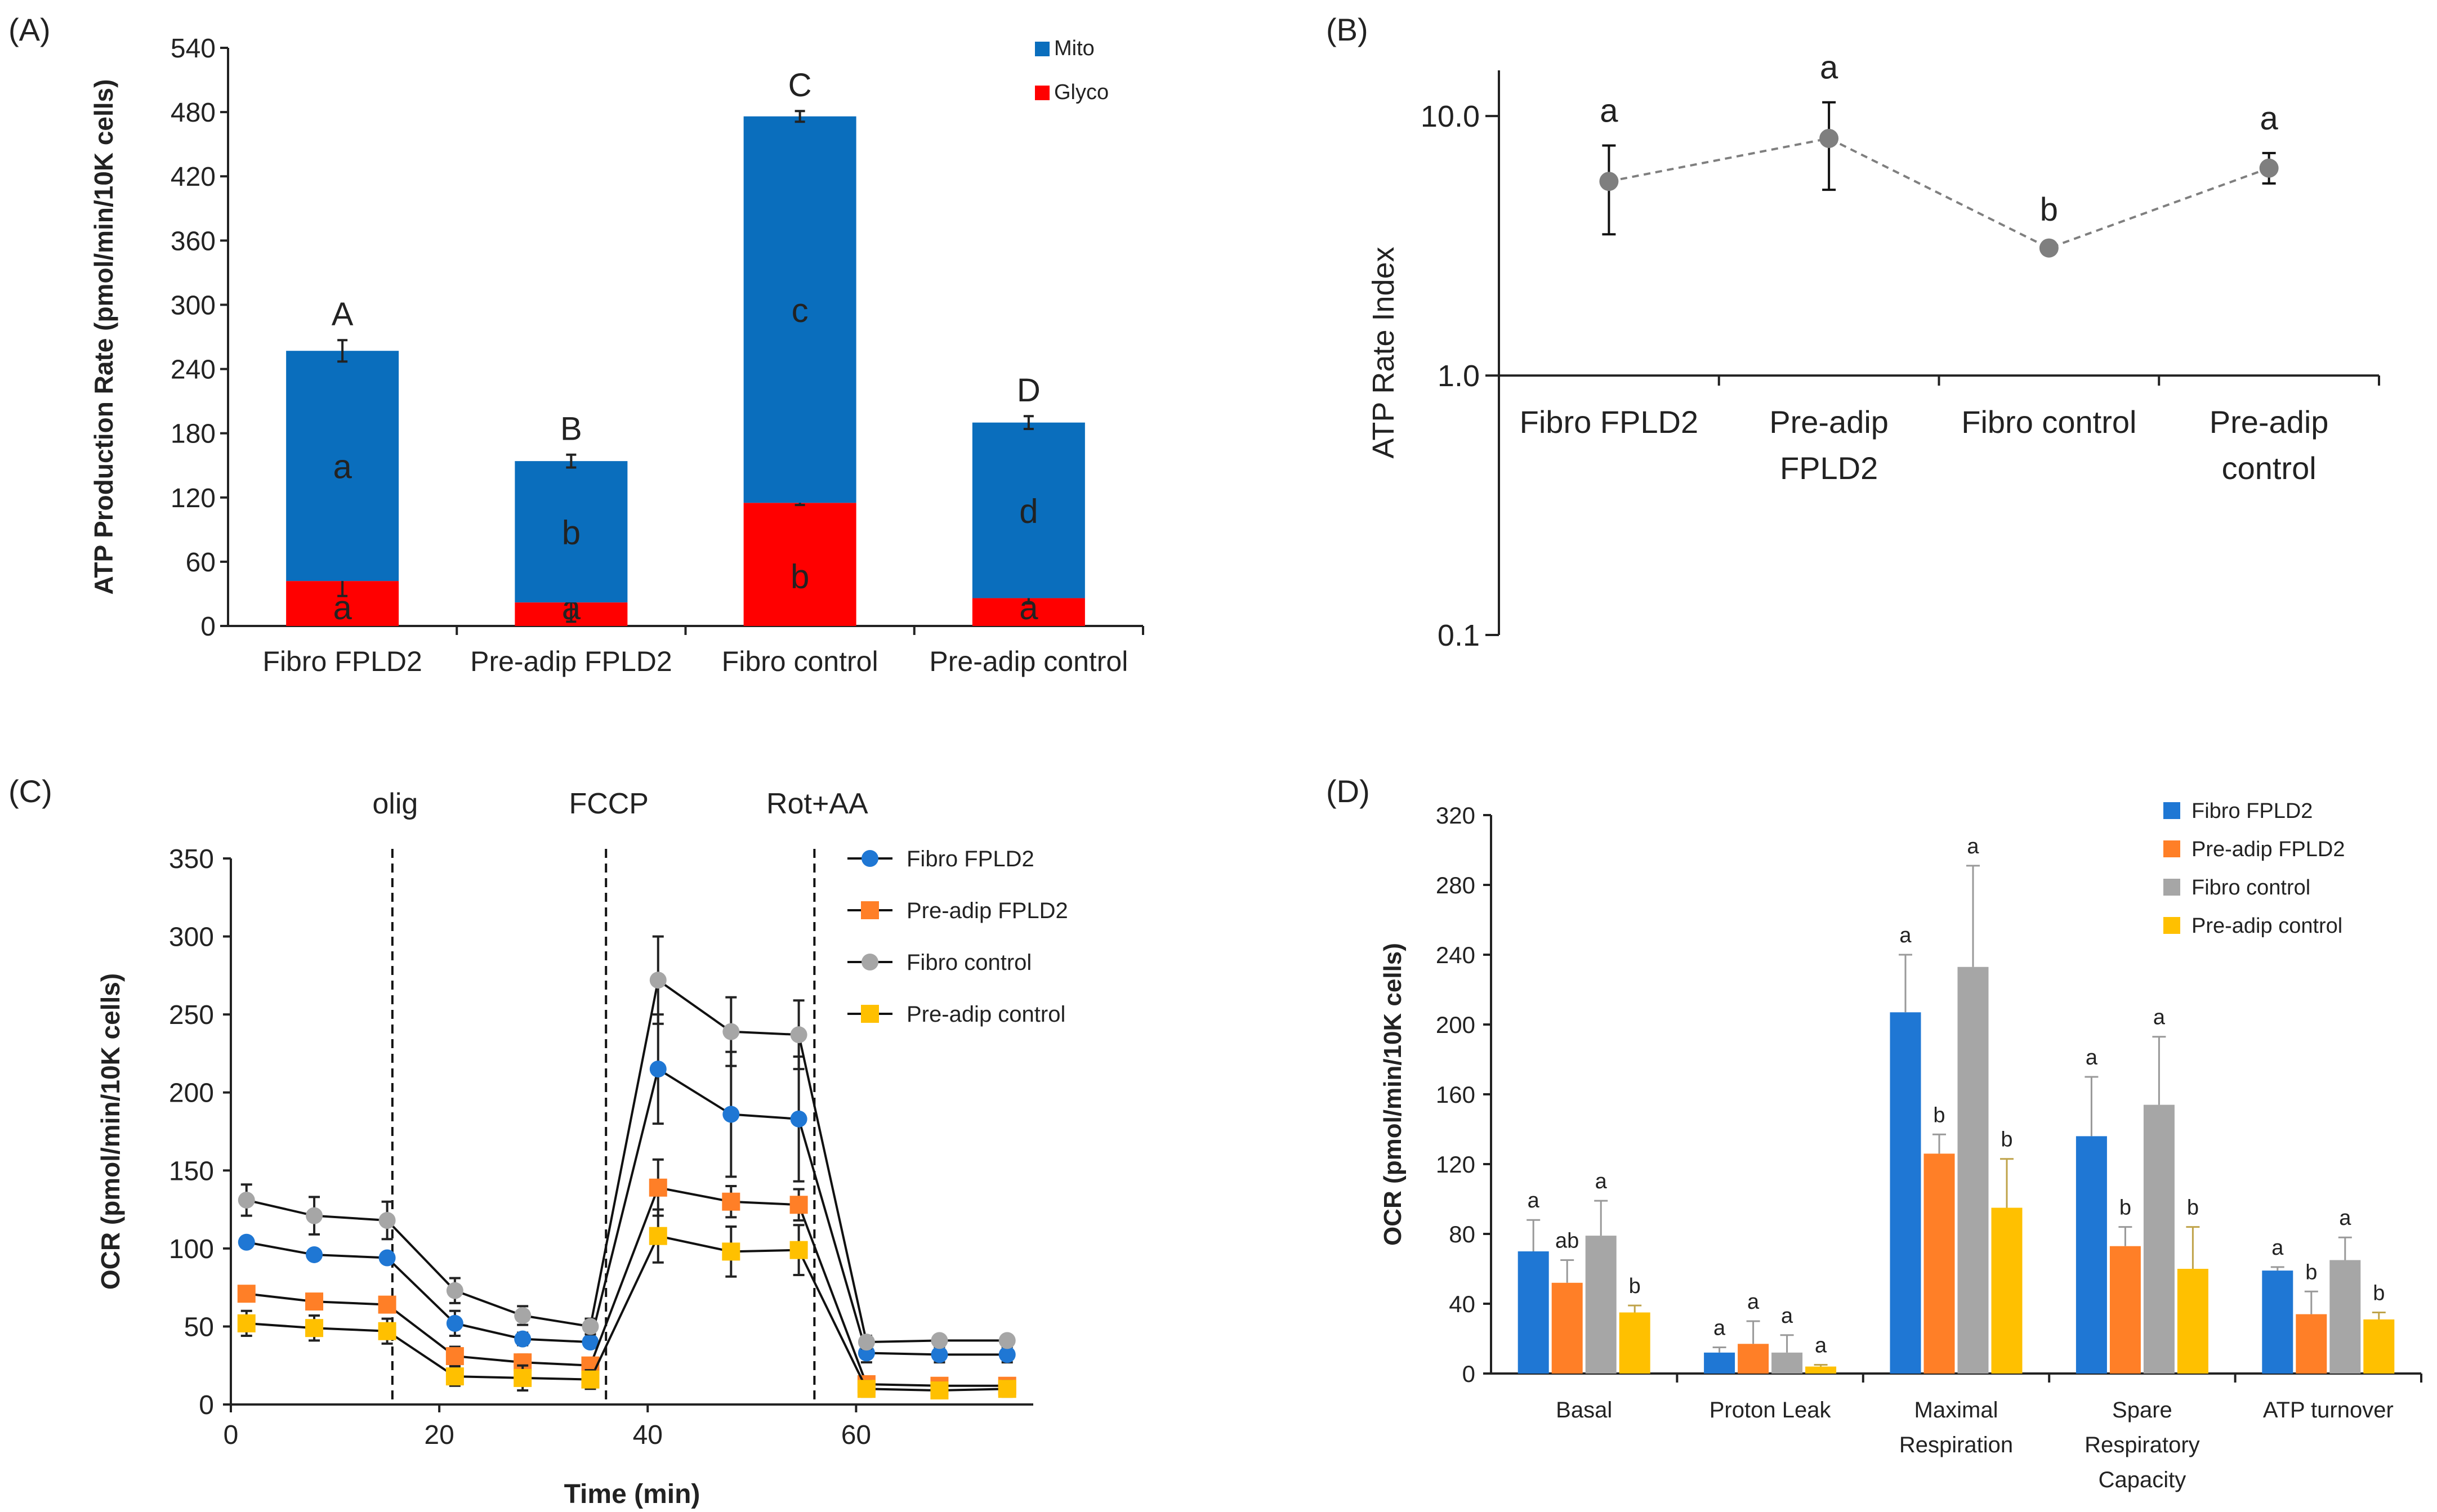 Image resolution: width=2437 pixels, height=1512 pixels. What do you see at coordinates (1462, 1234) in the screenshot?
I see `y-tick-label: 80` at bounding box center [1462, 1234].